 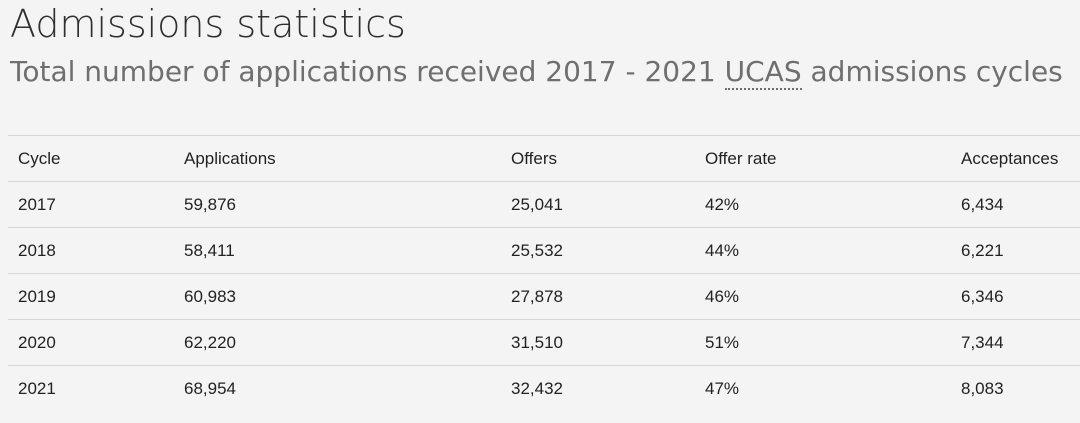 What do you see at coordinates (982, 204) in the screenshot?
I see `cell-acceptances: 6,434` at bounding box center [982, 204].